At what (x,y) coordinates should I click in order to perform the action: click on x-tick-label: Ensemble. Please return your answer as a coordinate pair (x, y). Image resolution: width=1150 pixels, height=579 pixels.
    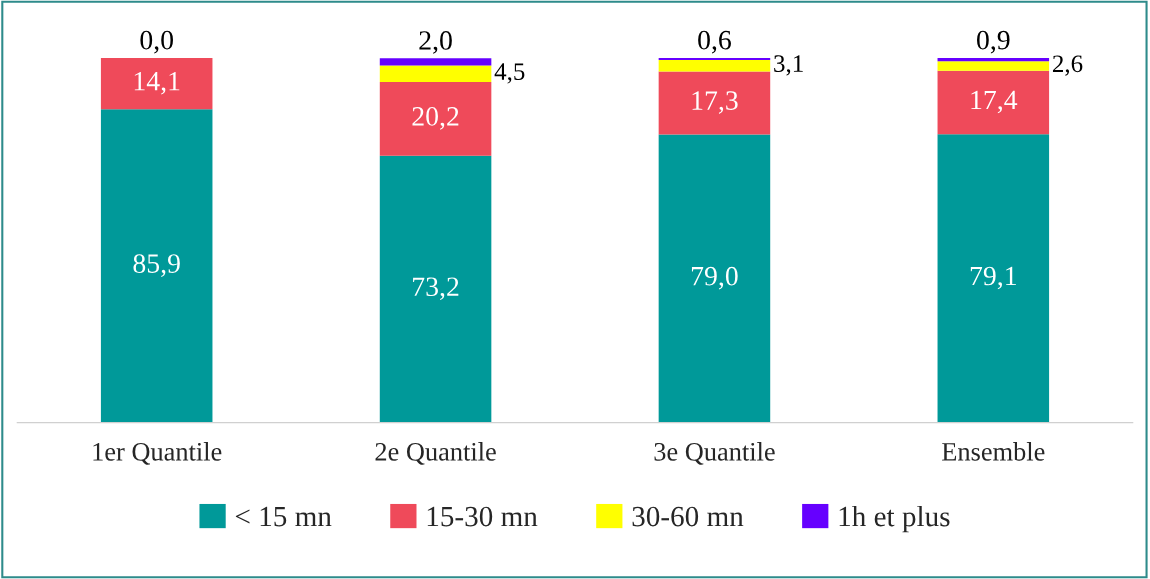
    Looking at the image, I should click on (993, 451).